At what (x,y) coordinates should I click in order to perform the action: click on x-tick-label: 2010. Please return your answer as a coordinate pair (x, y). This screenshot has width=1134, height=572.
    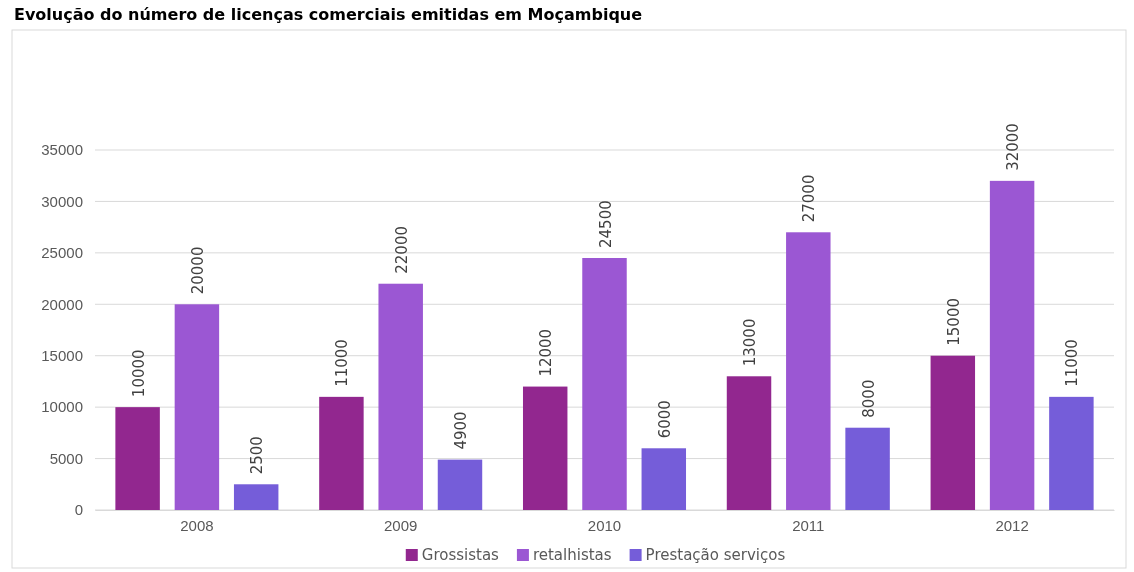
    Looking at the image, I should click on (604, 525).